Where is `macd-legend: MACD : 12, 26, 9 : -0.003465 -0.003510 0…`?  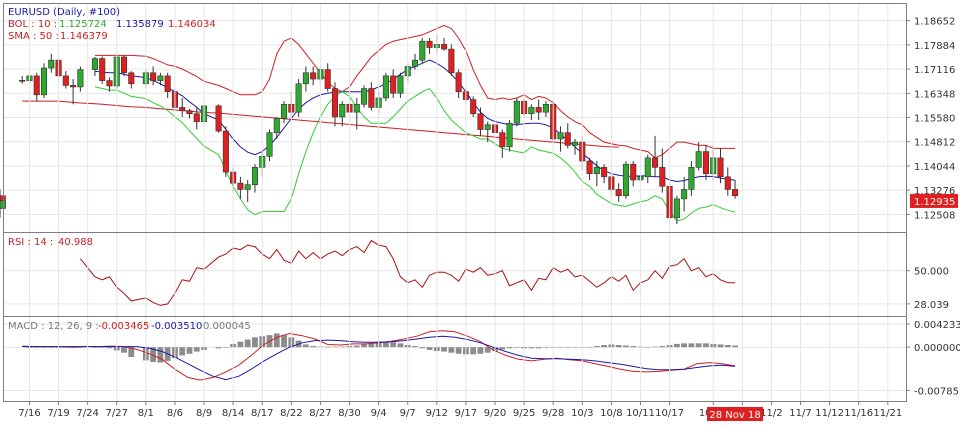 macd-legend: MACD : 12, 26, 9 : -0.003465 -0.003510 0… is located at coordinates (129, 326).